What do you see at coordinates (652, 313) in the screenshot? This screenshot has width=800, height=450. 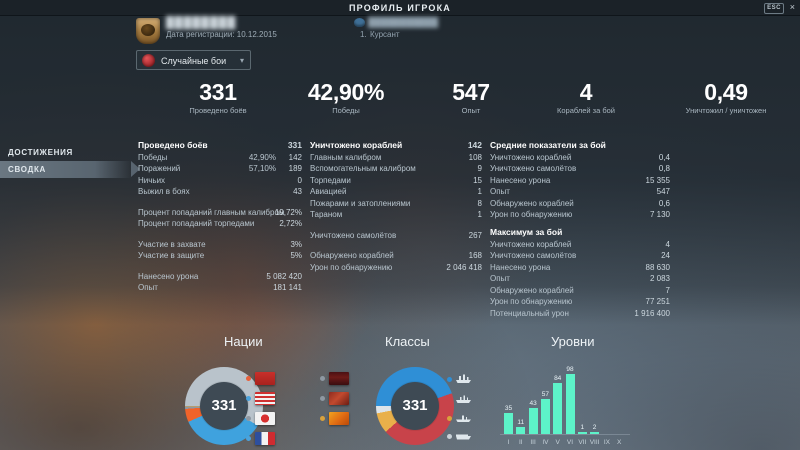 I see `max-row-value: 1 916 400` at bounding box center [652, 313].